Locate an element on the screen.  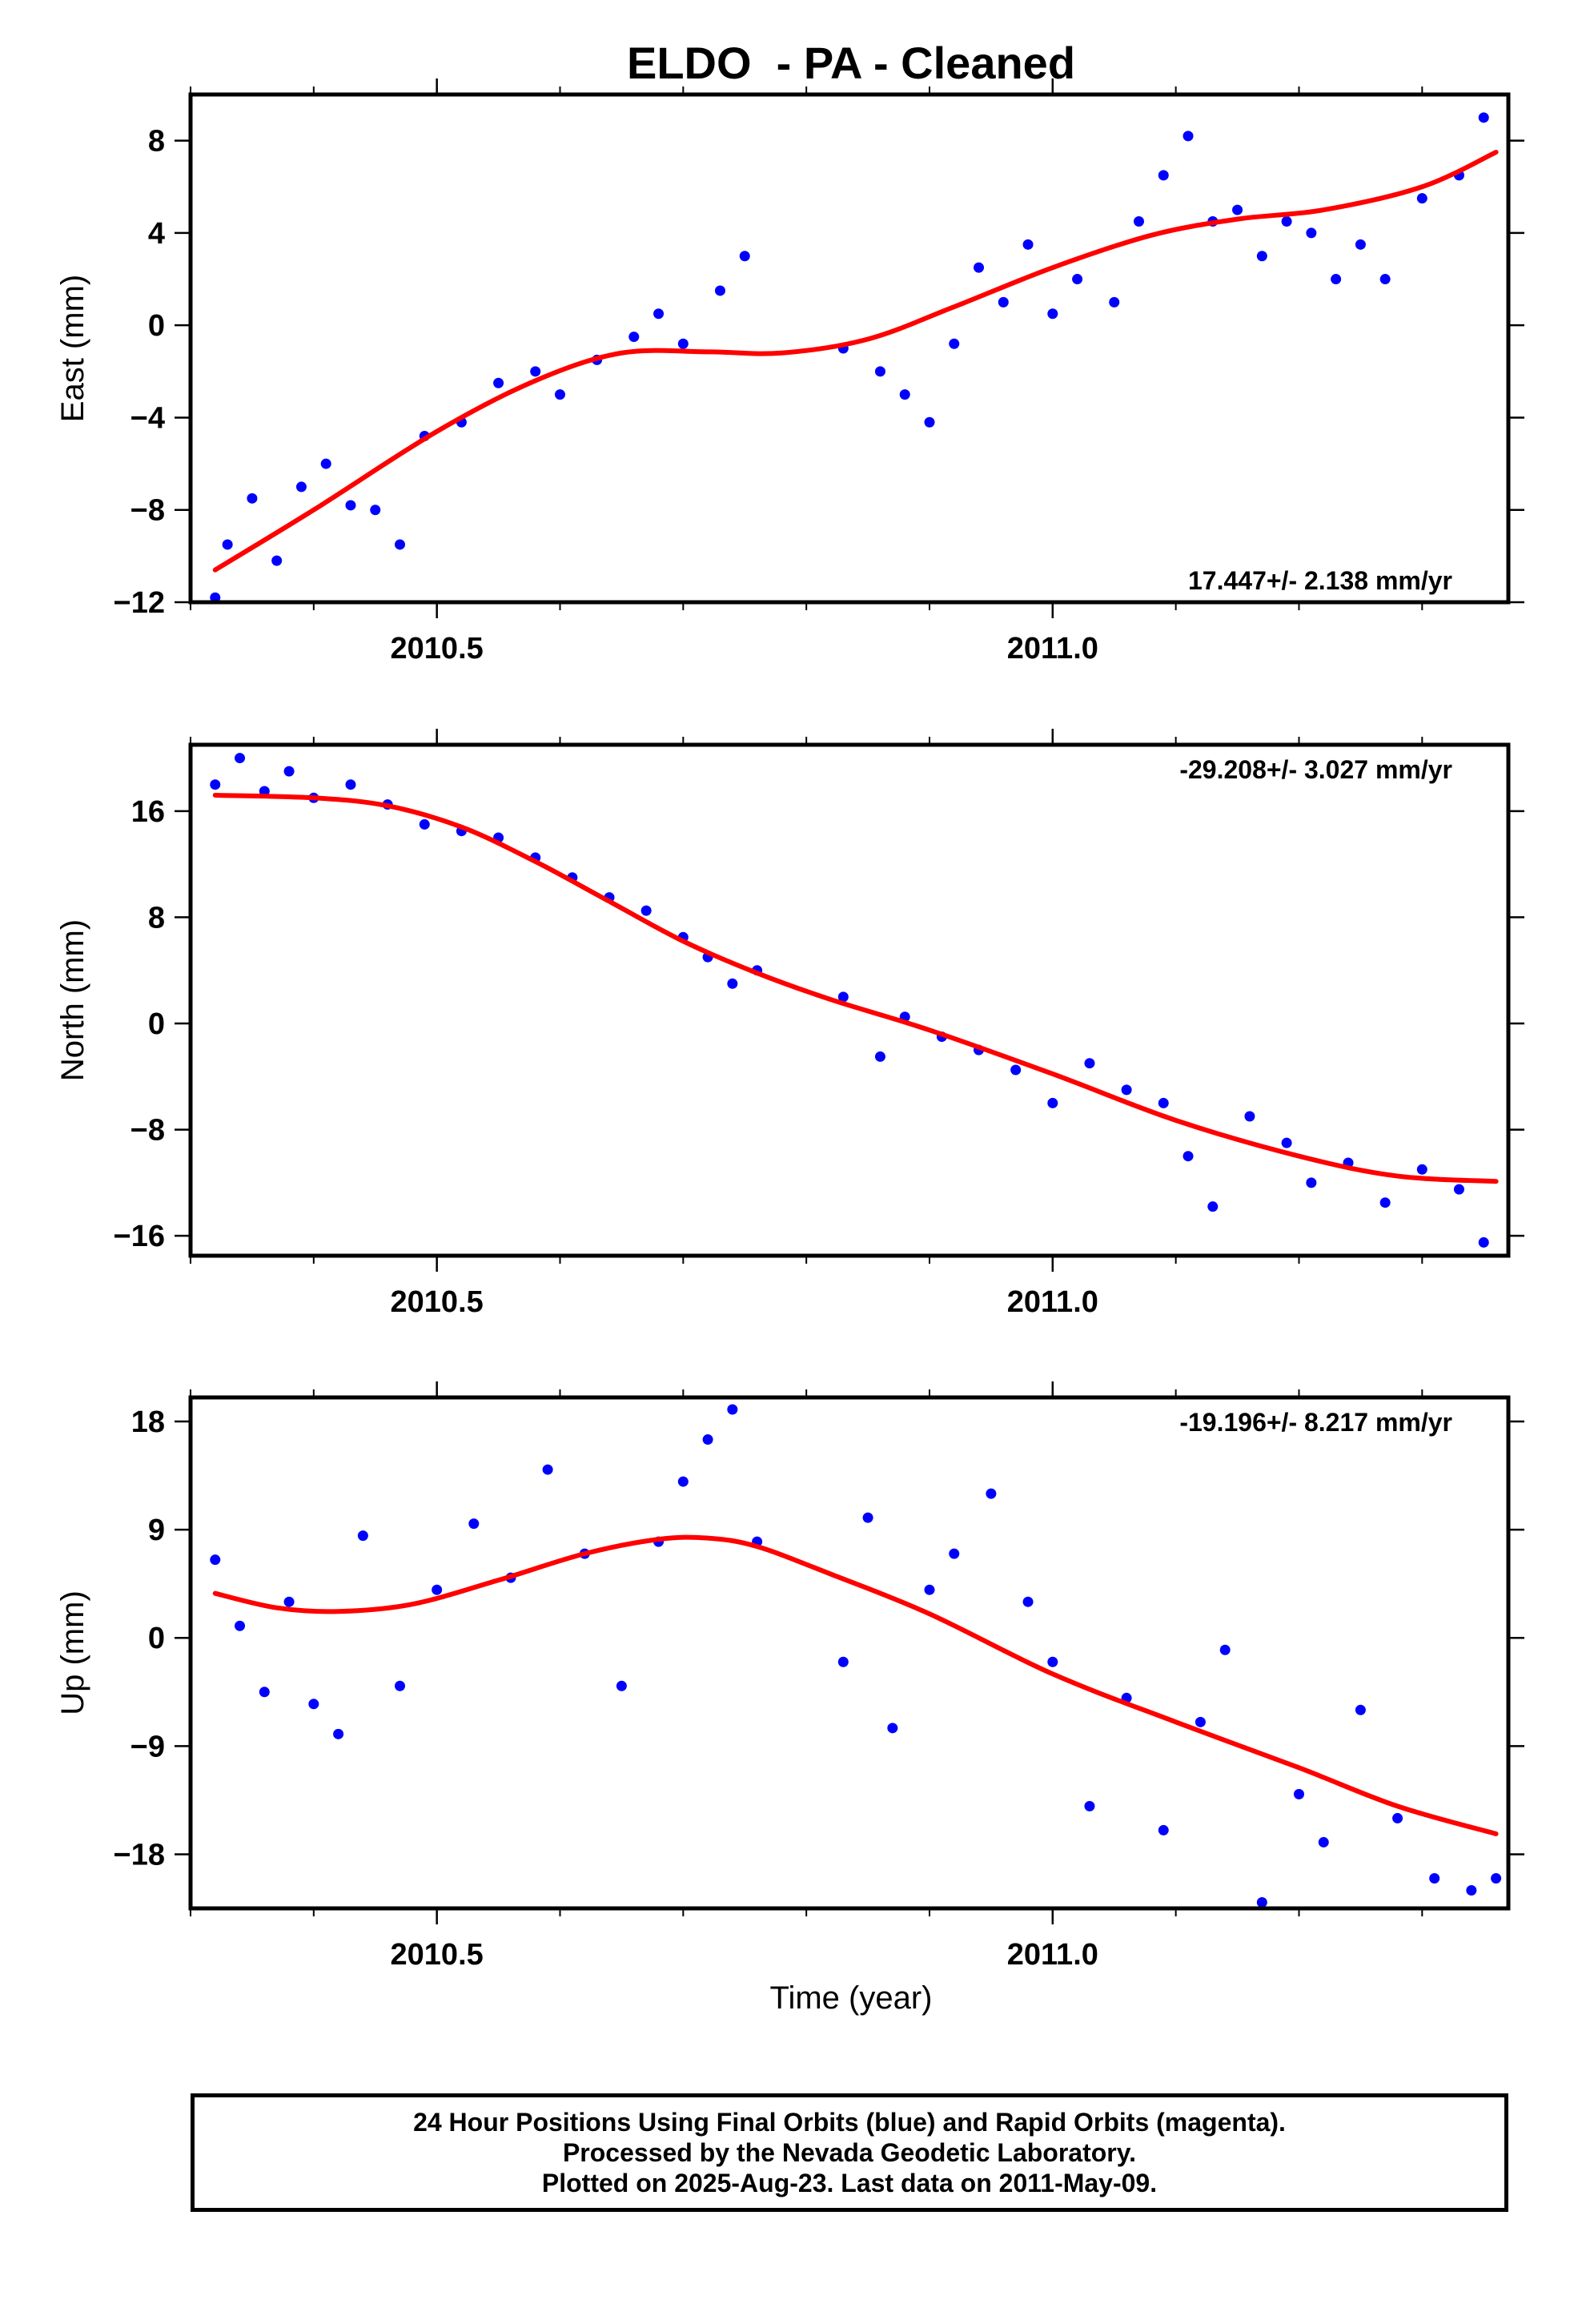
panel-3-y-tick-label: −9 is located at coordinates (147, 1746).